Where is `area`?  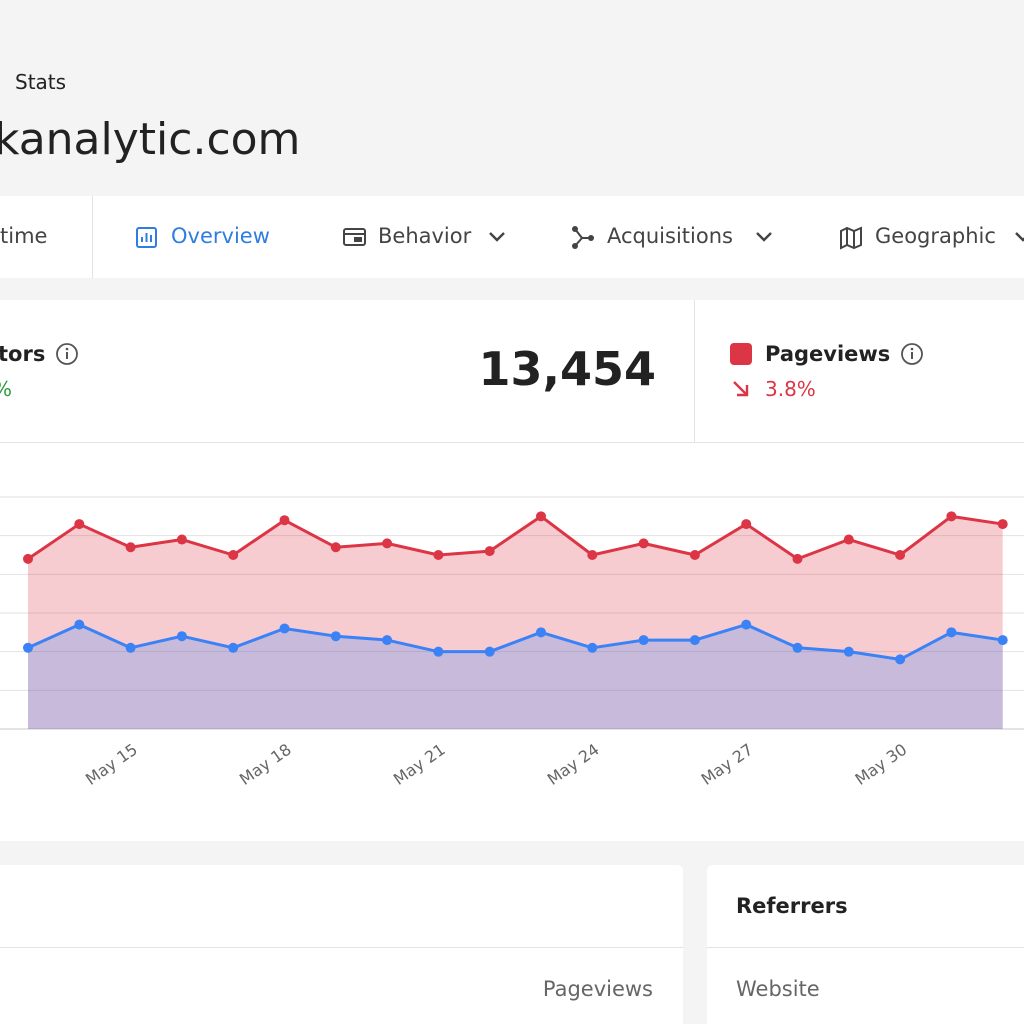
area is located at coordinates (515, 676).